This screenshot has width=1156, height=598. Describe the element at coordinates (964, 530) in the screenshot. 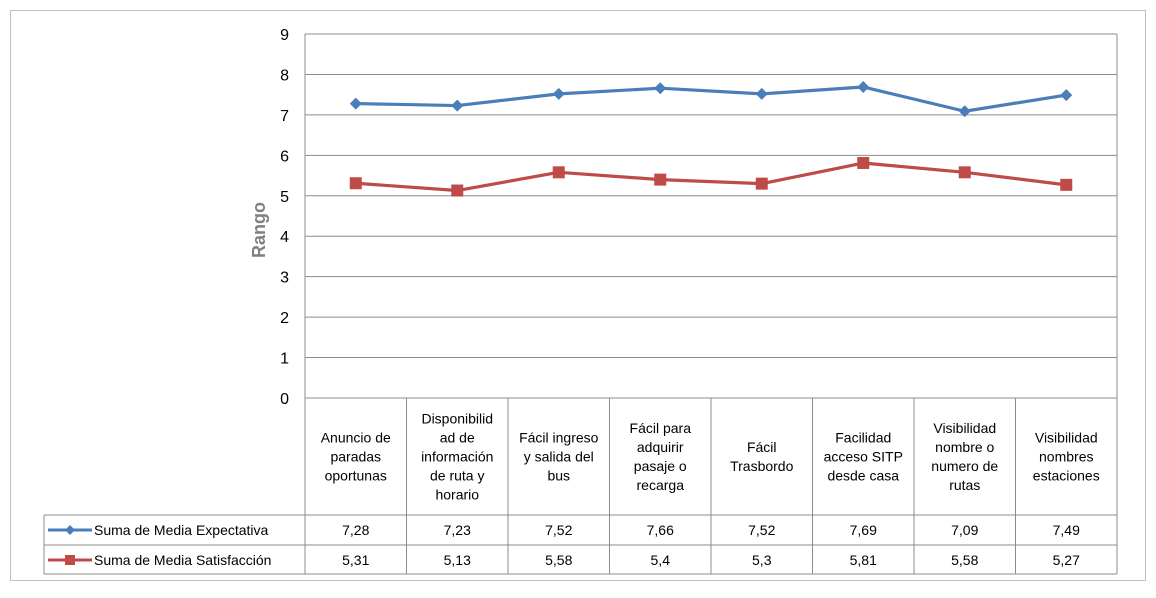

I see `table-value: 7,09` at that location.